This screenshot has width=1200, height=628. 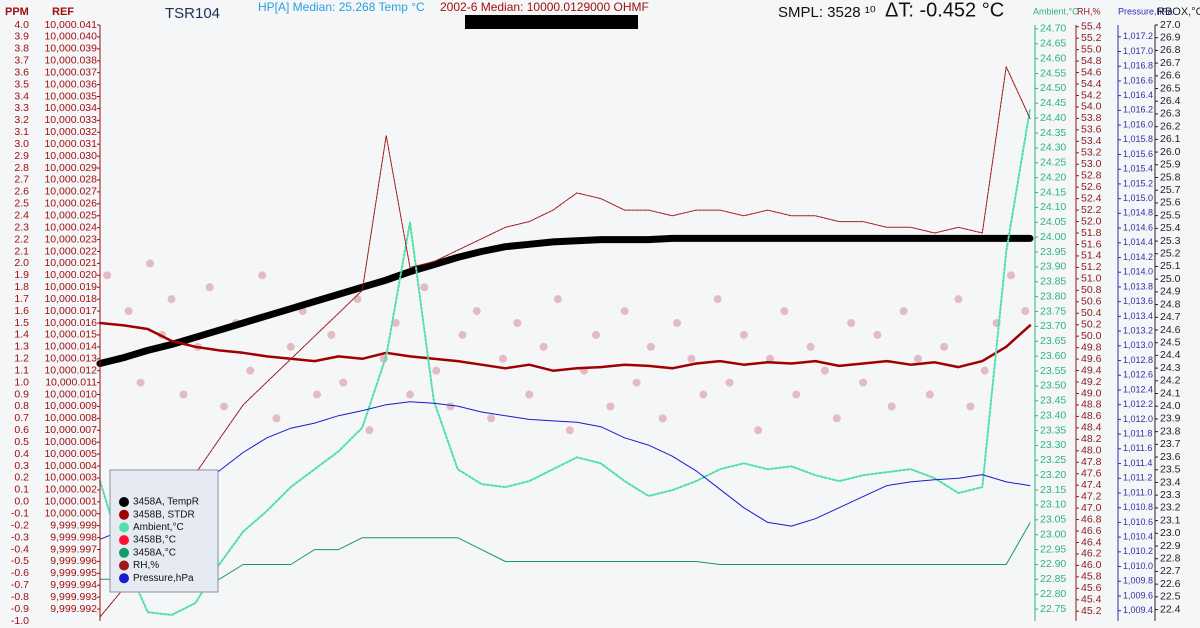 What do you see at coordinates (1170, 482) in the screenshot?
I see `y-tick-label: 23.4` at bounding box center [1170, 482].